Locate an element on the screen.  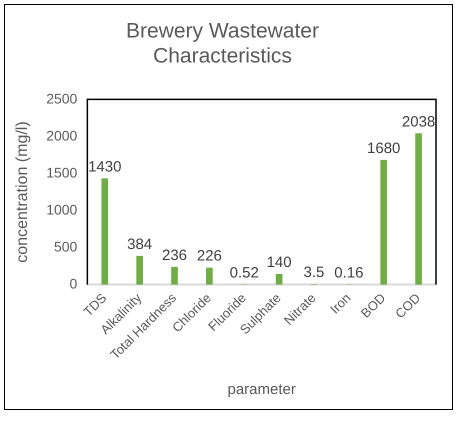
data-label: 0.16 is located at coordinates (349, 273).